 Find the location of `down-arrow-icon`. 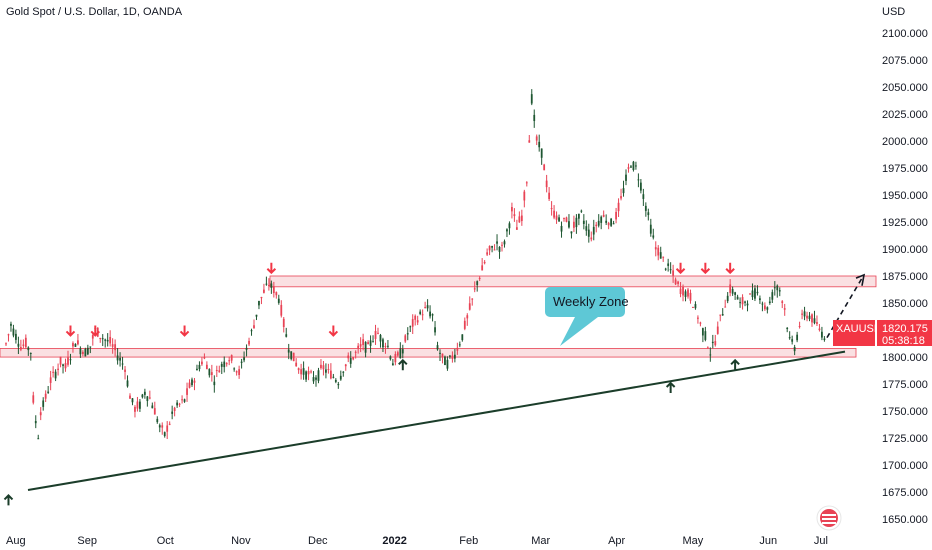

down-arrow-icon is located at coordinates (95, 331).